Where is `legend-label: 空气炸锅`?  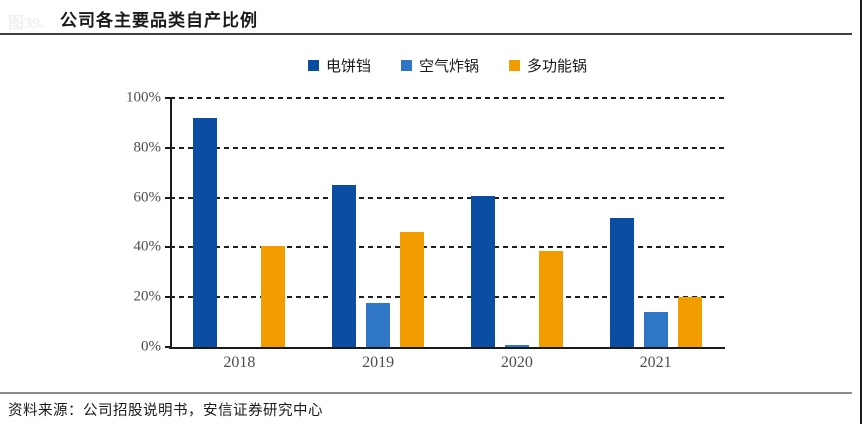
legend-label: 空气炸锅 is located at coordinates (448, 67).